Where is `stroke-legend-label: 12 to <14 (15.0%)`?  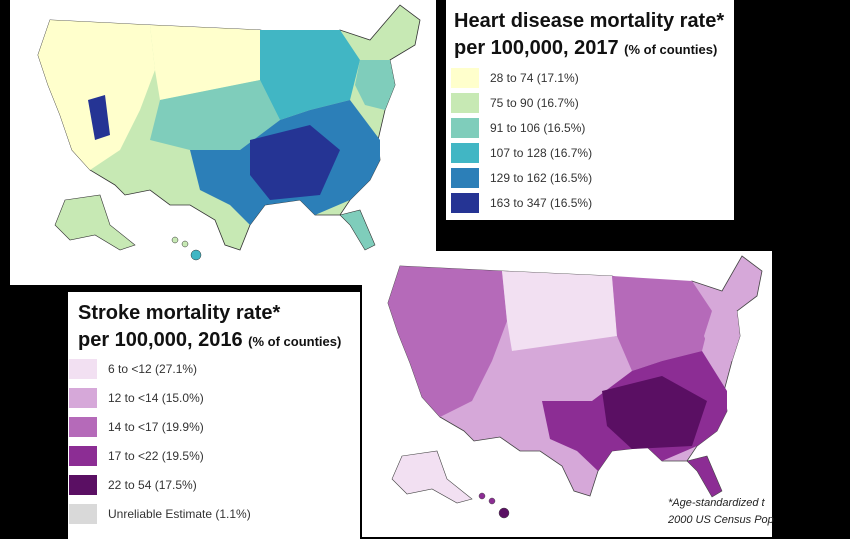
stroke-legend-label: 12 to <14 (15.0%) is located at coordinates (156, 398).